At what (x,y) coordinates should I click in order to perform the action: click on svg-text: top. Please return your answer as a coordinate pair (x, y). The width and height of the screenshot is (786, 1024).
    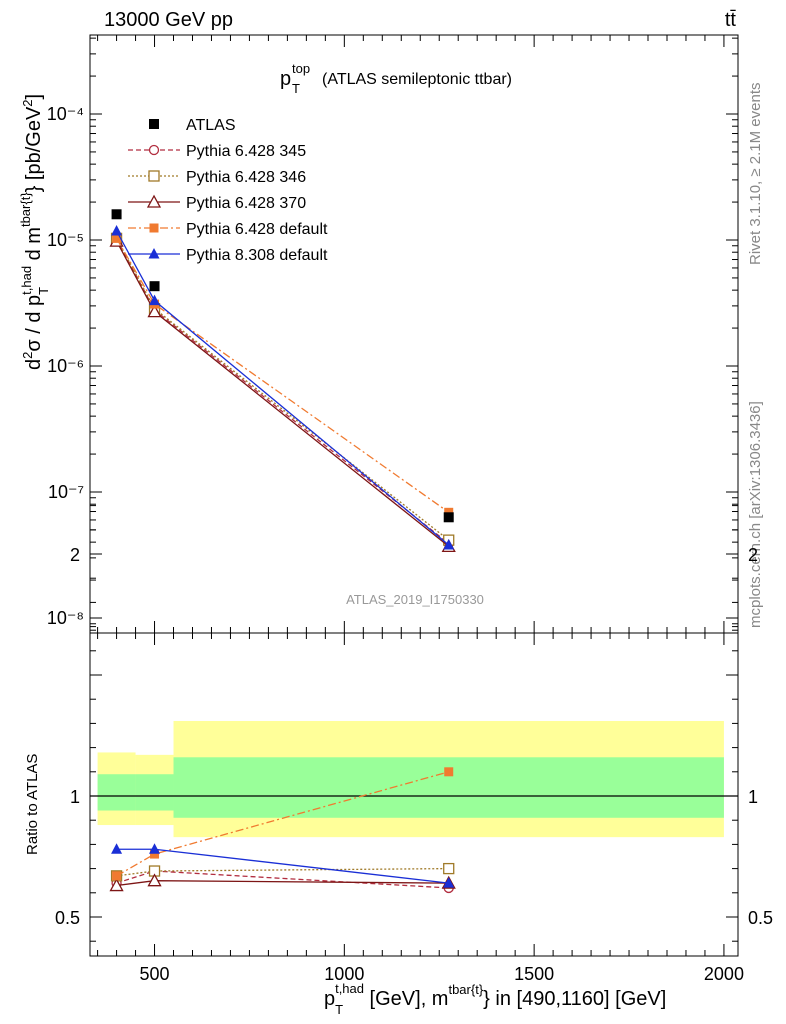
    Looking at the image, I should click on (301, 68).